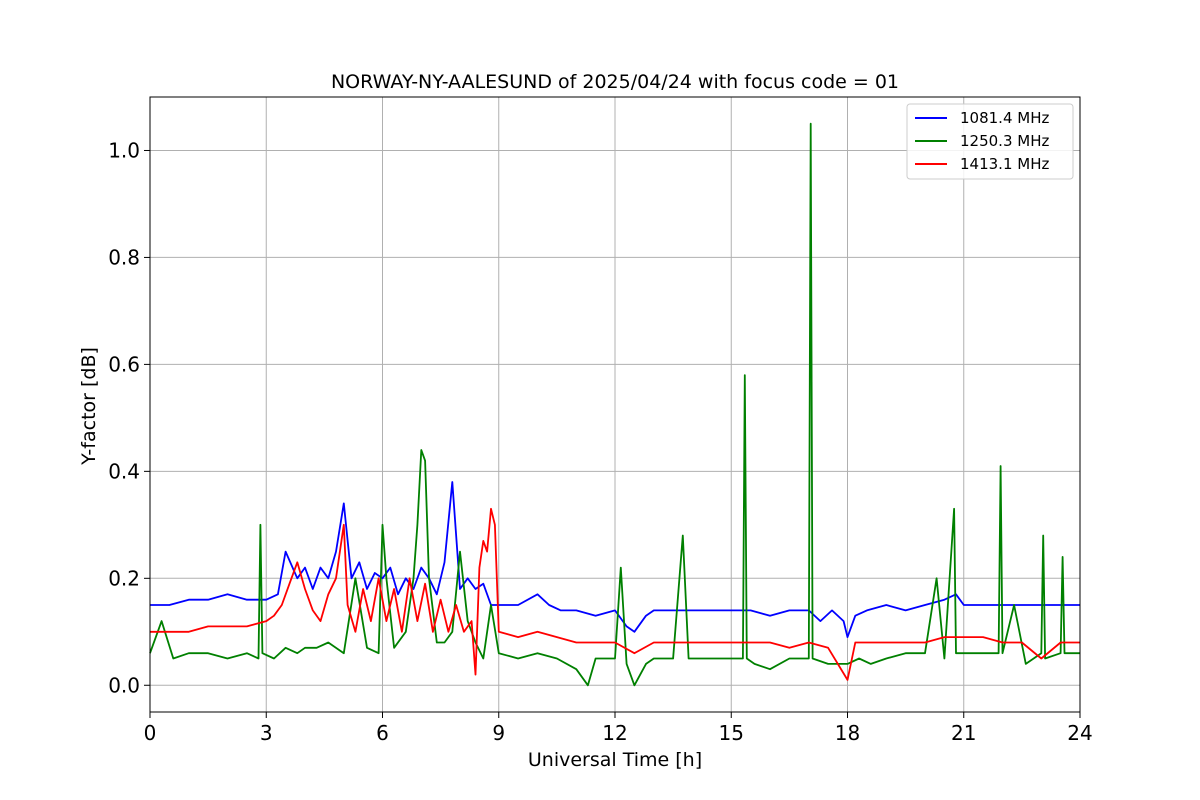 This screenshot has height=800, width=1200. Describe the element at coordinates (124, 685) in the screenshot. I see `y-tick-label: 0.0` at that location.